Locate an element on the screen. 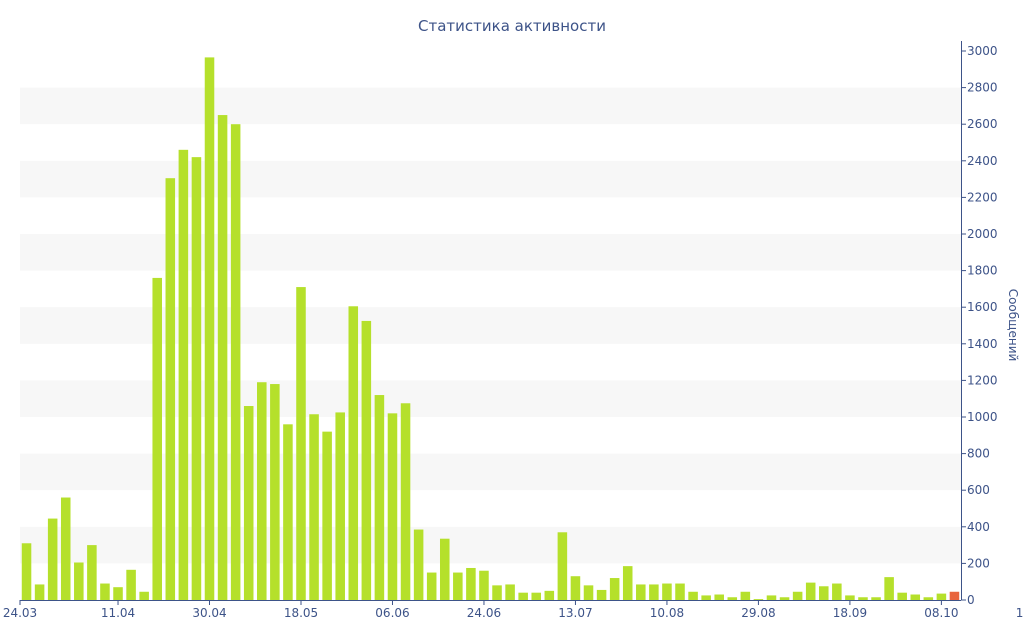  x-tick-label: 24.03 is located at coordinates (20, 613).